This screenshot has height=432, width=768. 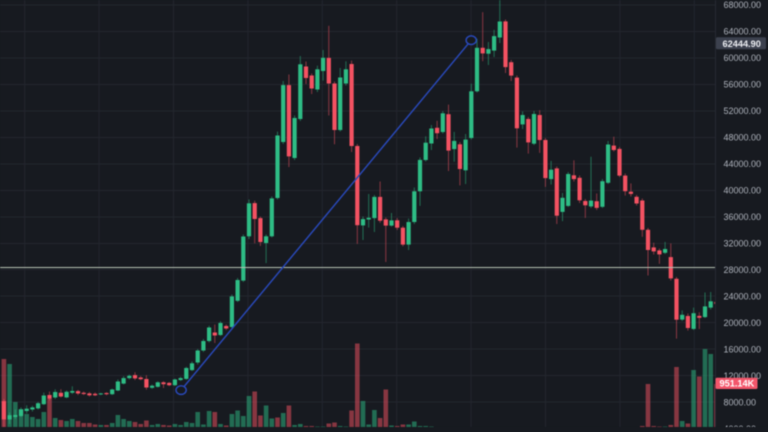 What do you see at coordinates (743, 376) in the screenshot?
I see `svg-text: 12000.00` at bounding box center [743, 376].